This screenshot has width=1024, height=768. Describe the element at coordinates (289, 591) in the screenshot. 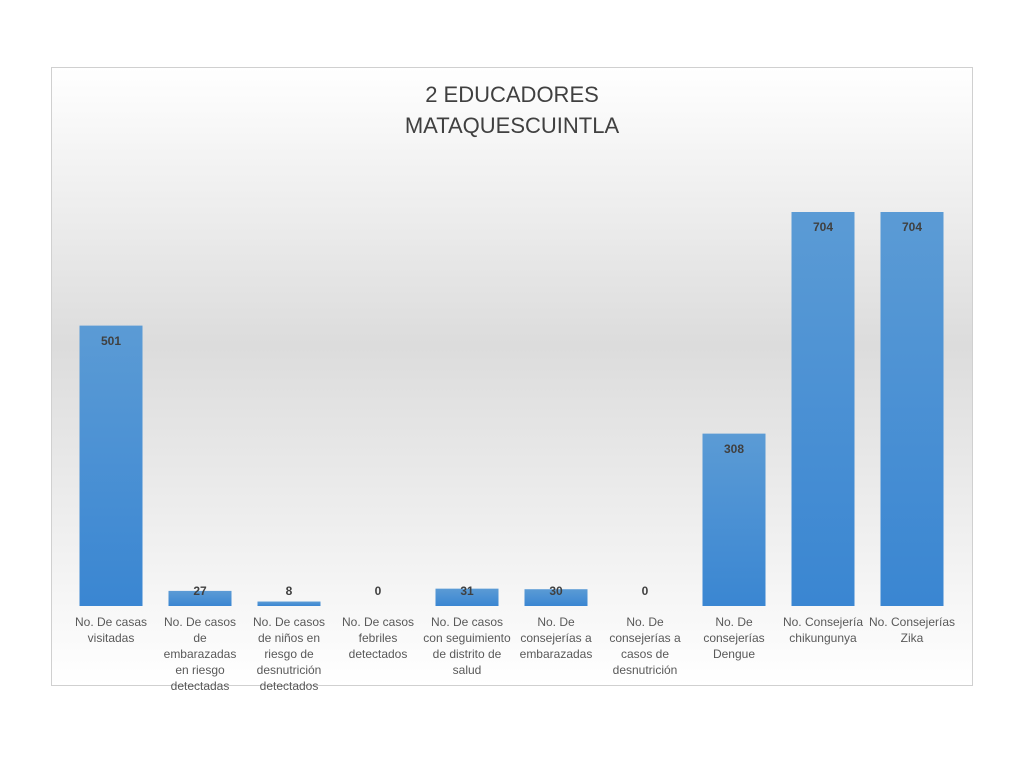

I see `data-label: 8` at that location.